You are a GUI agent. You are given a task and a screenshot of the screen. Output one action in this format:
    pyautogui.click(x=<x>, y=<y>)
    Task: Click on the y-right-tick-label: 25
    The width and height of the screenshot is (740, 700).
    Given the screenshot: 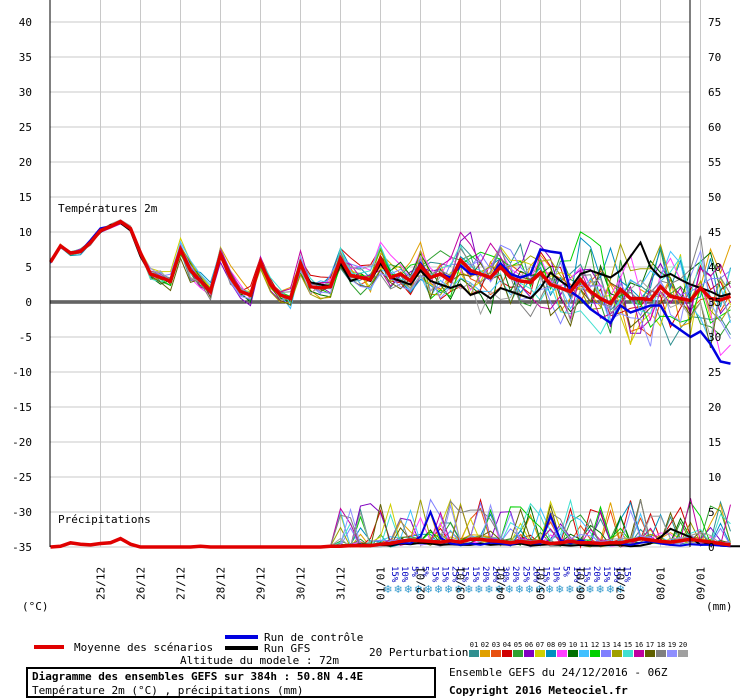 What is the action you would take?
    pyautogui.click(x=714, y=372)
    